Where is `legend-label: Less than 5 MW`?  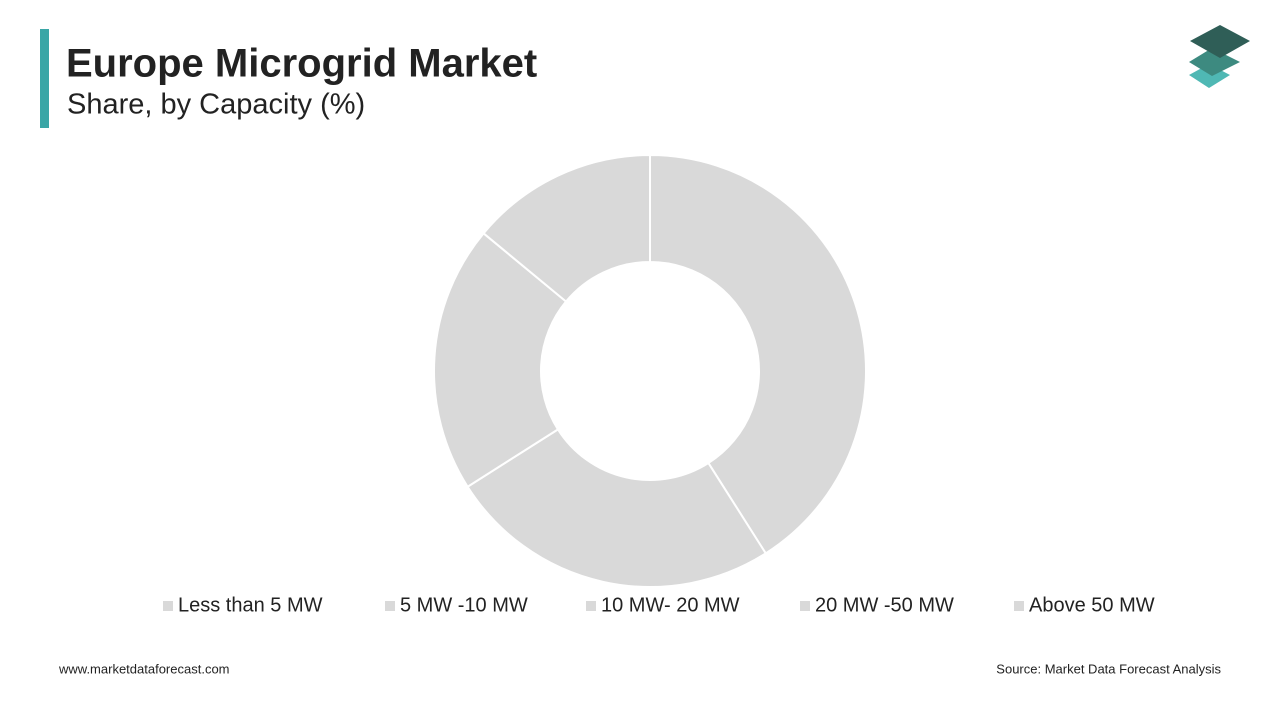 legend-label: Less than 5 MW is located at coordinates (250, 605).